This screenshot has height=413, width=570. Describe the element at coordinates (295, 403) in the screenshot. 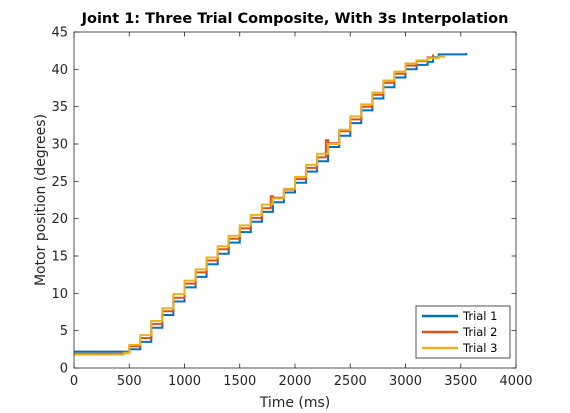

I see `x-axis-label: Time (ms)` at that location.